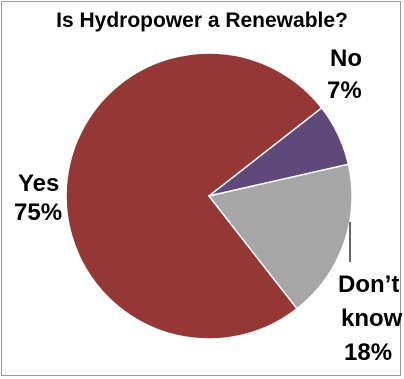  What do you see at coordinates (38, 183) in the screenshot?
I see `slice-label-yes: Yes` at bounding box center [38, 183].